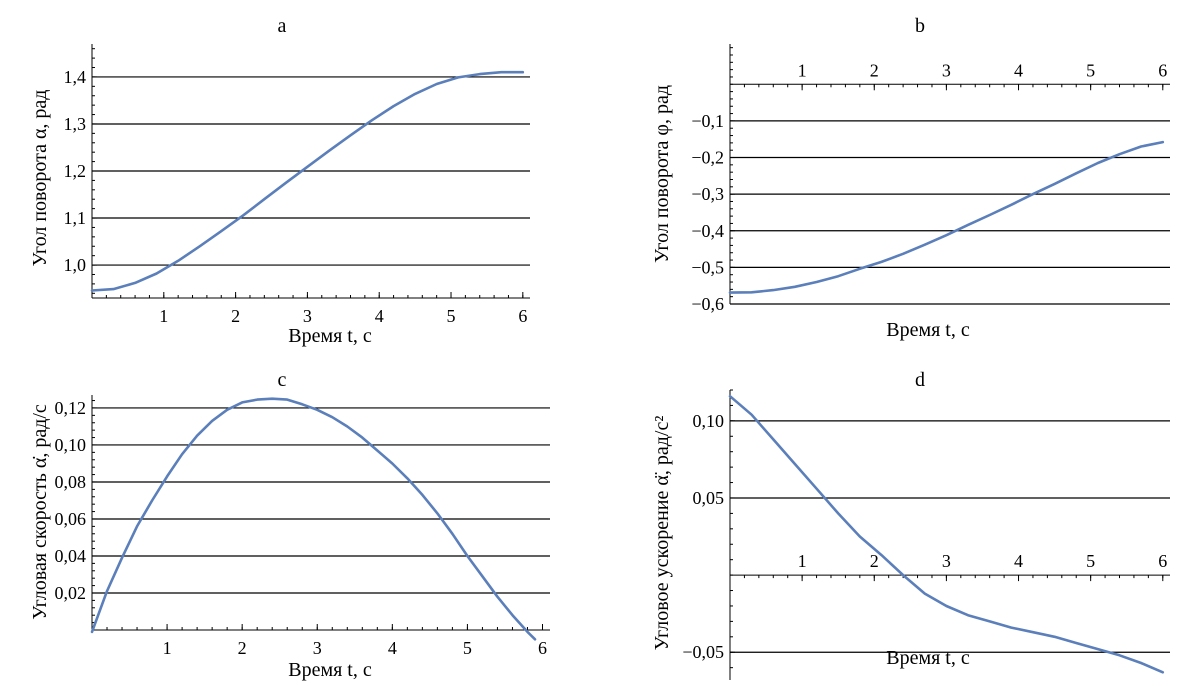 The image size is (1188, 686). Describe the element at coordinates (40, 512) in the screenshot. I see `y-axis-title: Угловая скорость α̇, рад/с` at that location.